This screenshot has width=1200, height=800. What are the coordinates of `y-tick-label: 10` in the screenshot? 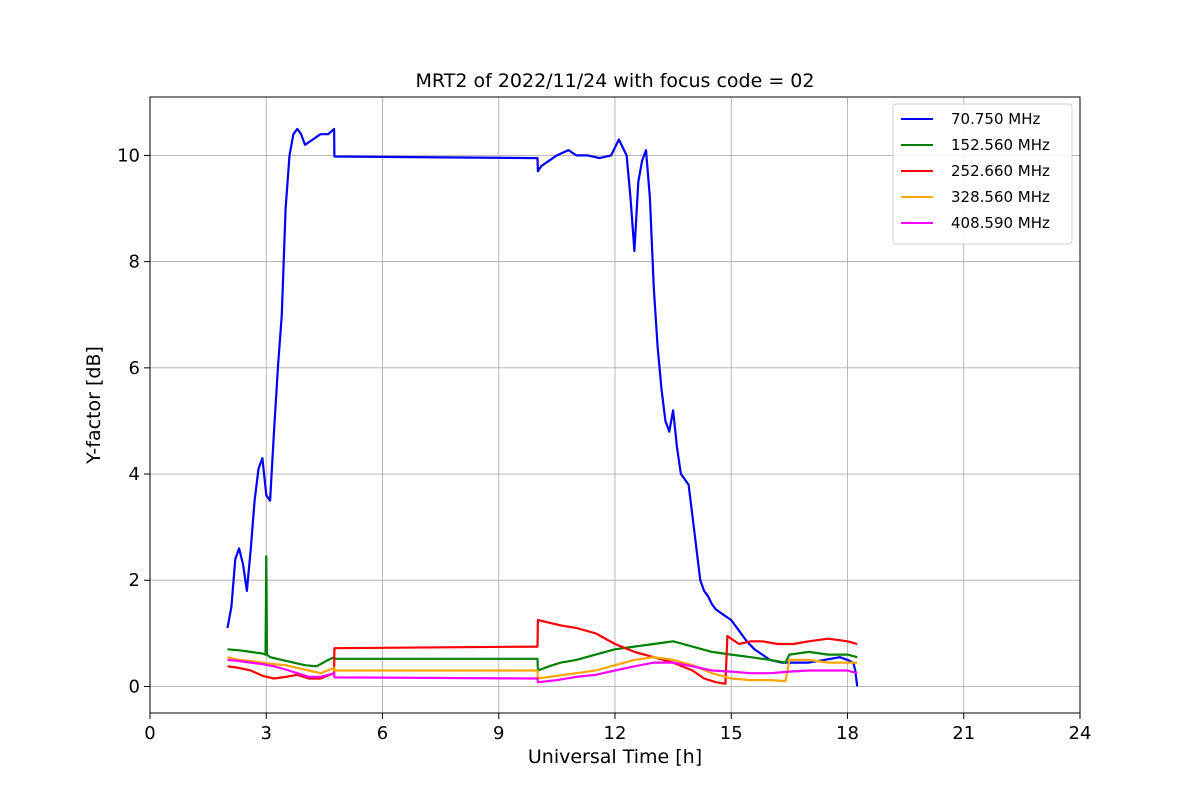 It's located at (128, 155).